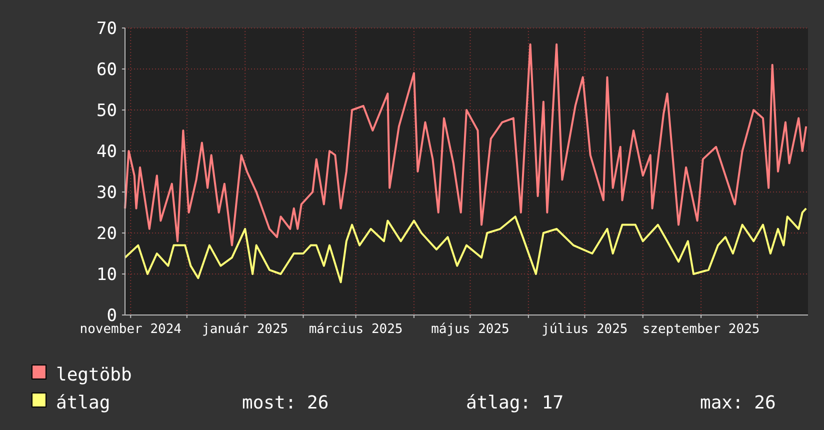 The image size is (824, 430). What do you see at coordinates (470, 329) in the screenshot?
I see `x-tick-label: május 2025` at bounding box center [470, 329].